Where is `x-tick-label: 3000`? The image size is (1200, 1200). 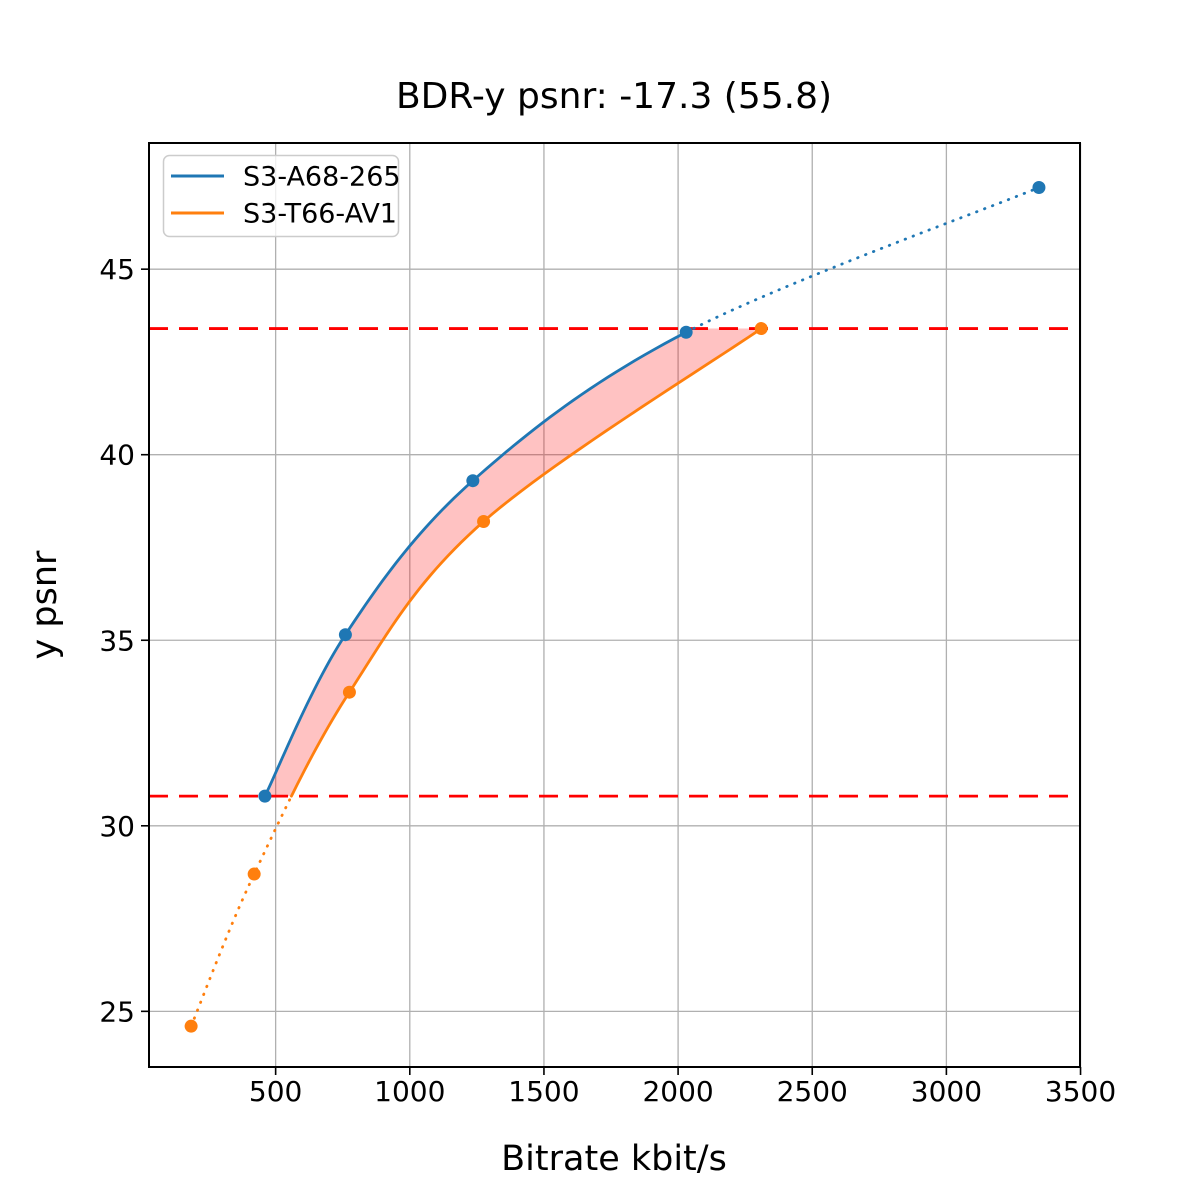
x-tick-label: 3000 is located at coordinates (946, 1091).